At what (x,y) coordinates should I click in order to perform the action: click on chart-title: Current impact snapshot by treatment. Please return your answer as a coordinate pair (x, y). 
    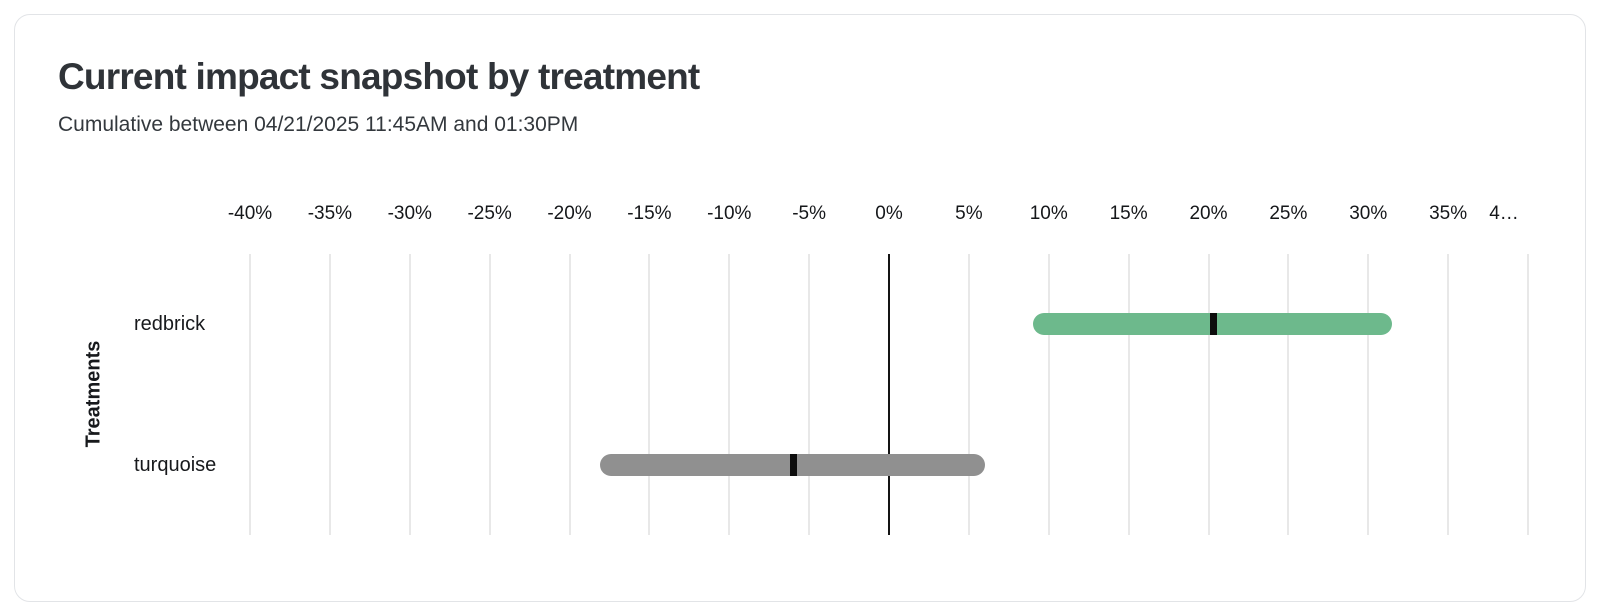
    Looking at the image, I should click on (379, 76).